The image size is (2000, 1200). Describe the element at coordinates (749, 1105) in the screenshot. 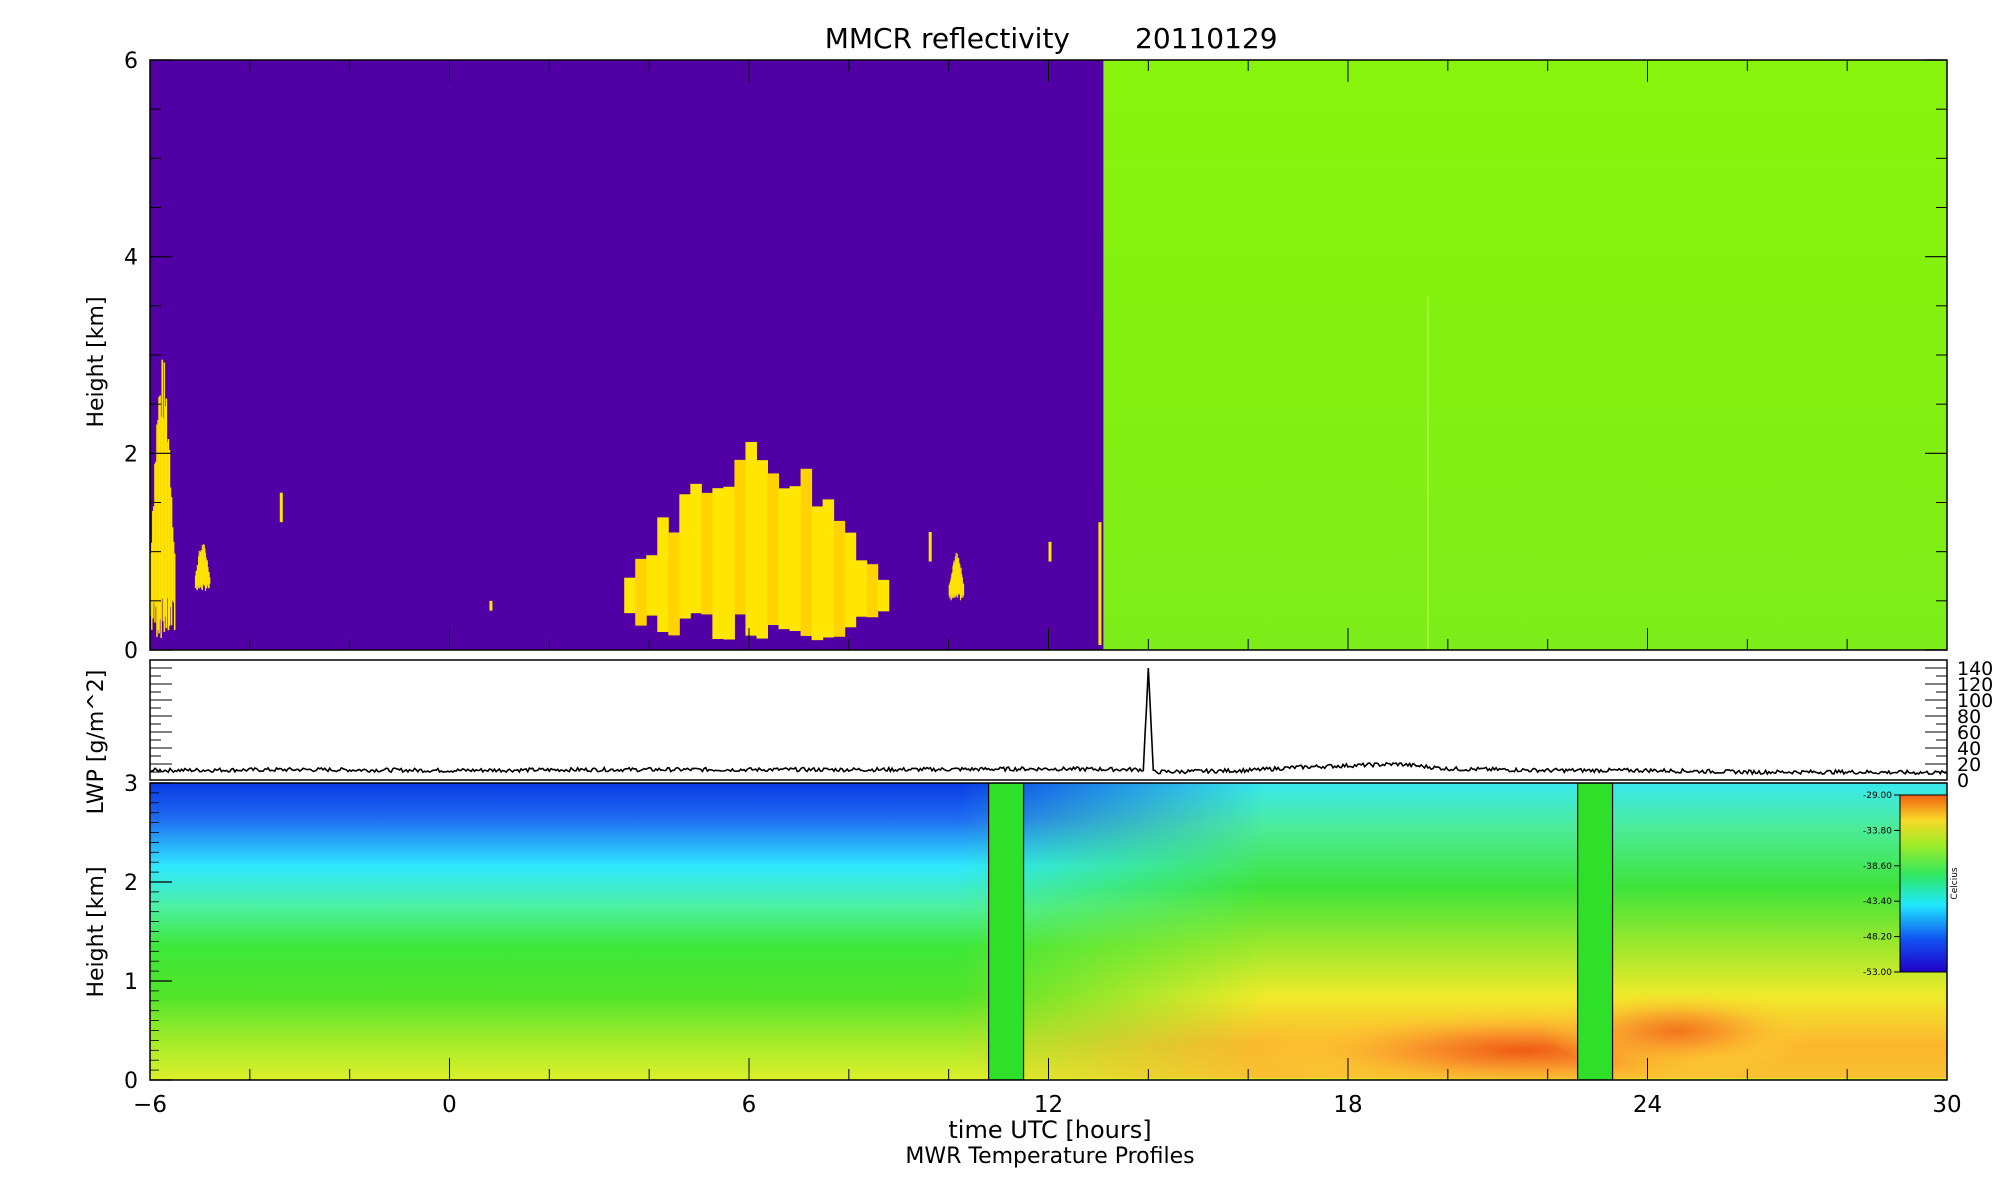

I see `x-tick-label: 6` at that location.